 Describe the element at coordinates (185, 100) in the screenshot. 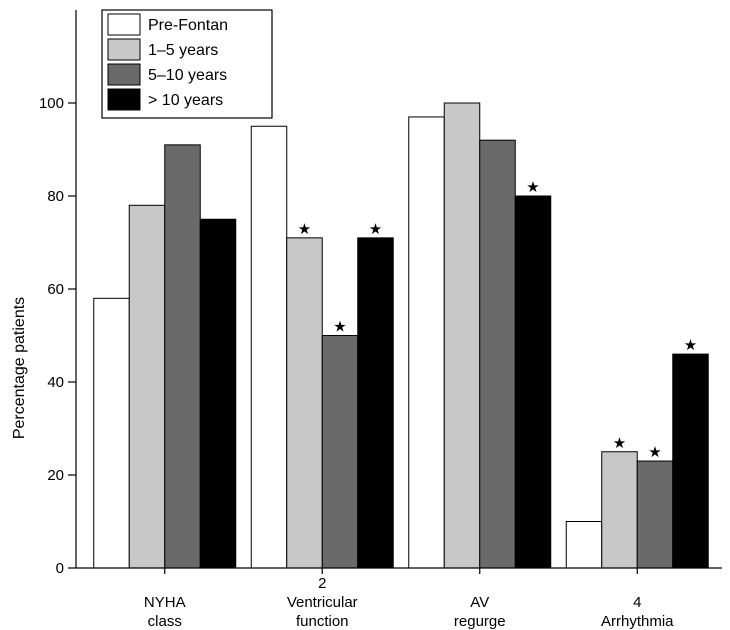

I see `legend-label: > 10 years` at that location.